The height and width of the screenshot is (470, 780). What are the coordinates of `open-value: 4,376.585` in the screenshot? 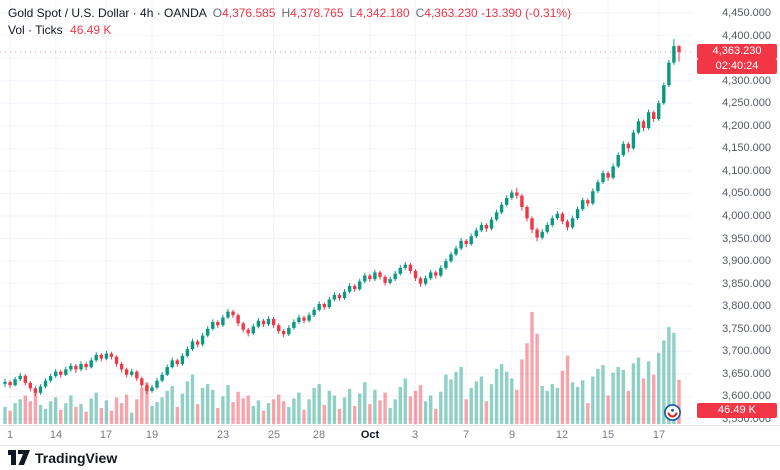 It's located at (249, 13).